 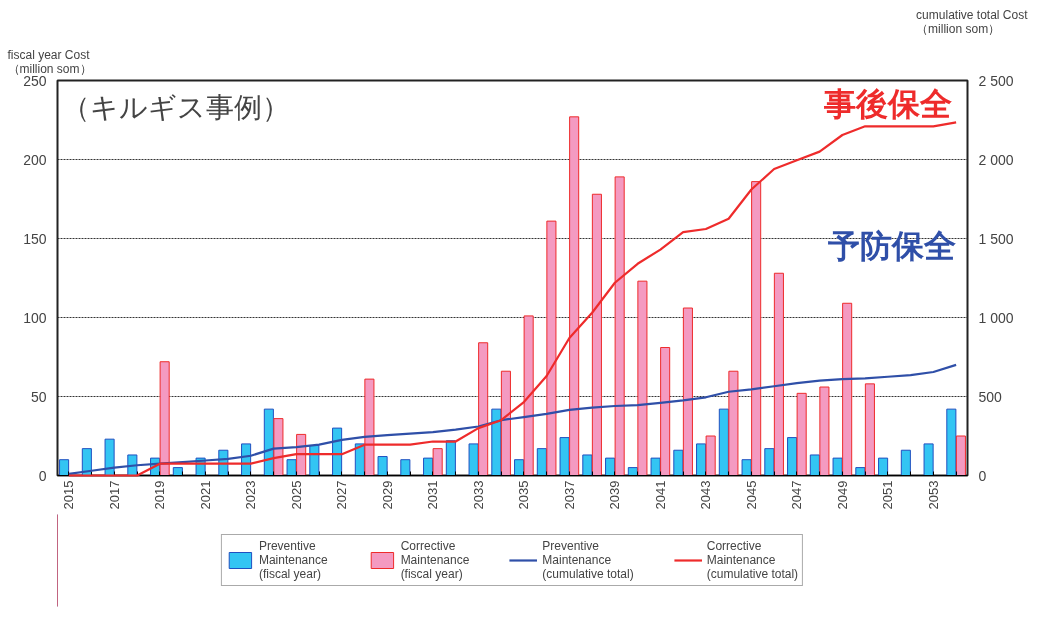 I want to click on y2-tick-label: 500, so click(x=990, y=396).